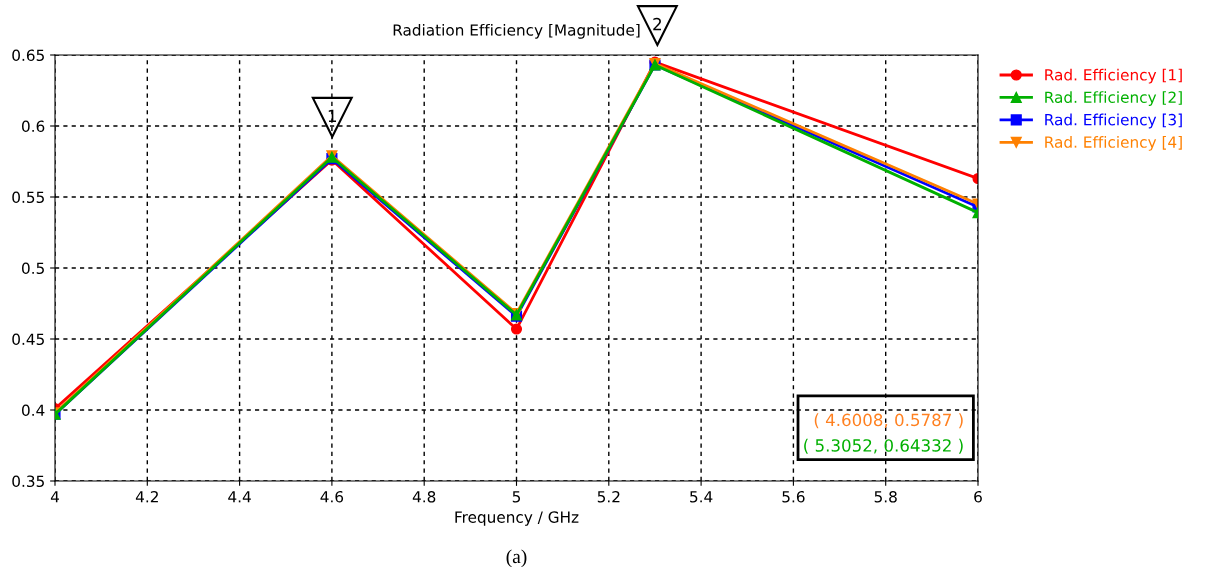 The image size is (1206, 574). What do you see at coordinates (54, 497) in the screenshot?
I see `x-tick-label: 4` at bounding box center [54, 497].